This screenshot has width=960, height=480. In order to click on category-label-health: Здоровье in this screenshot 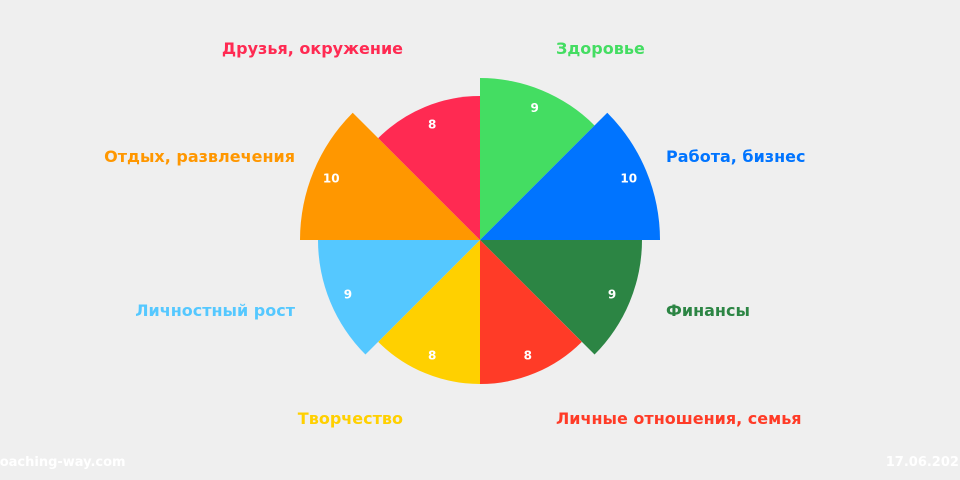, I will do `click(600, 48)`.